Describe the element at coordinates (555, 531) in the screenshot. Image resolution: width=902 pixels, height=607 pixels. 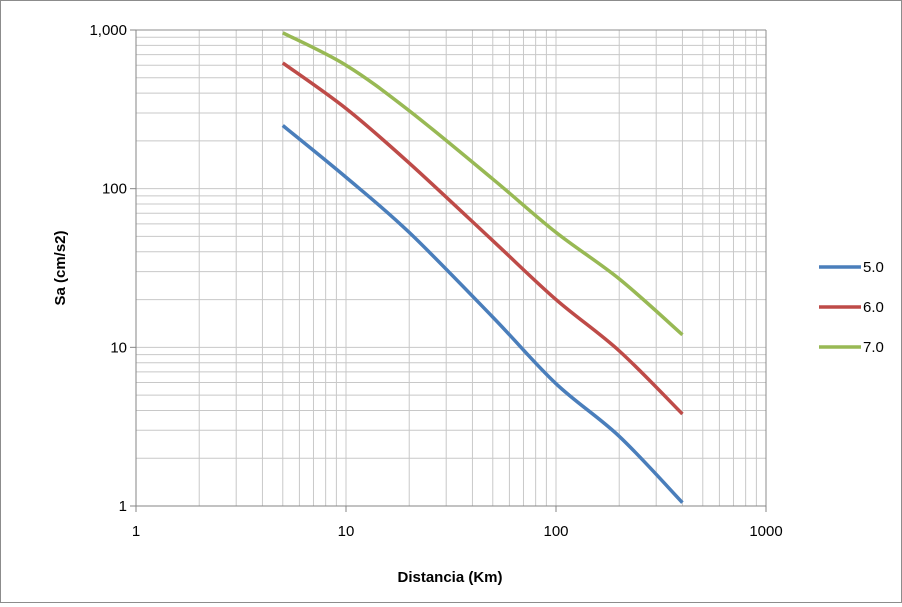
I see `x-tick-label: 100` at that location.